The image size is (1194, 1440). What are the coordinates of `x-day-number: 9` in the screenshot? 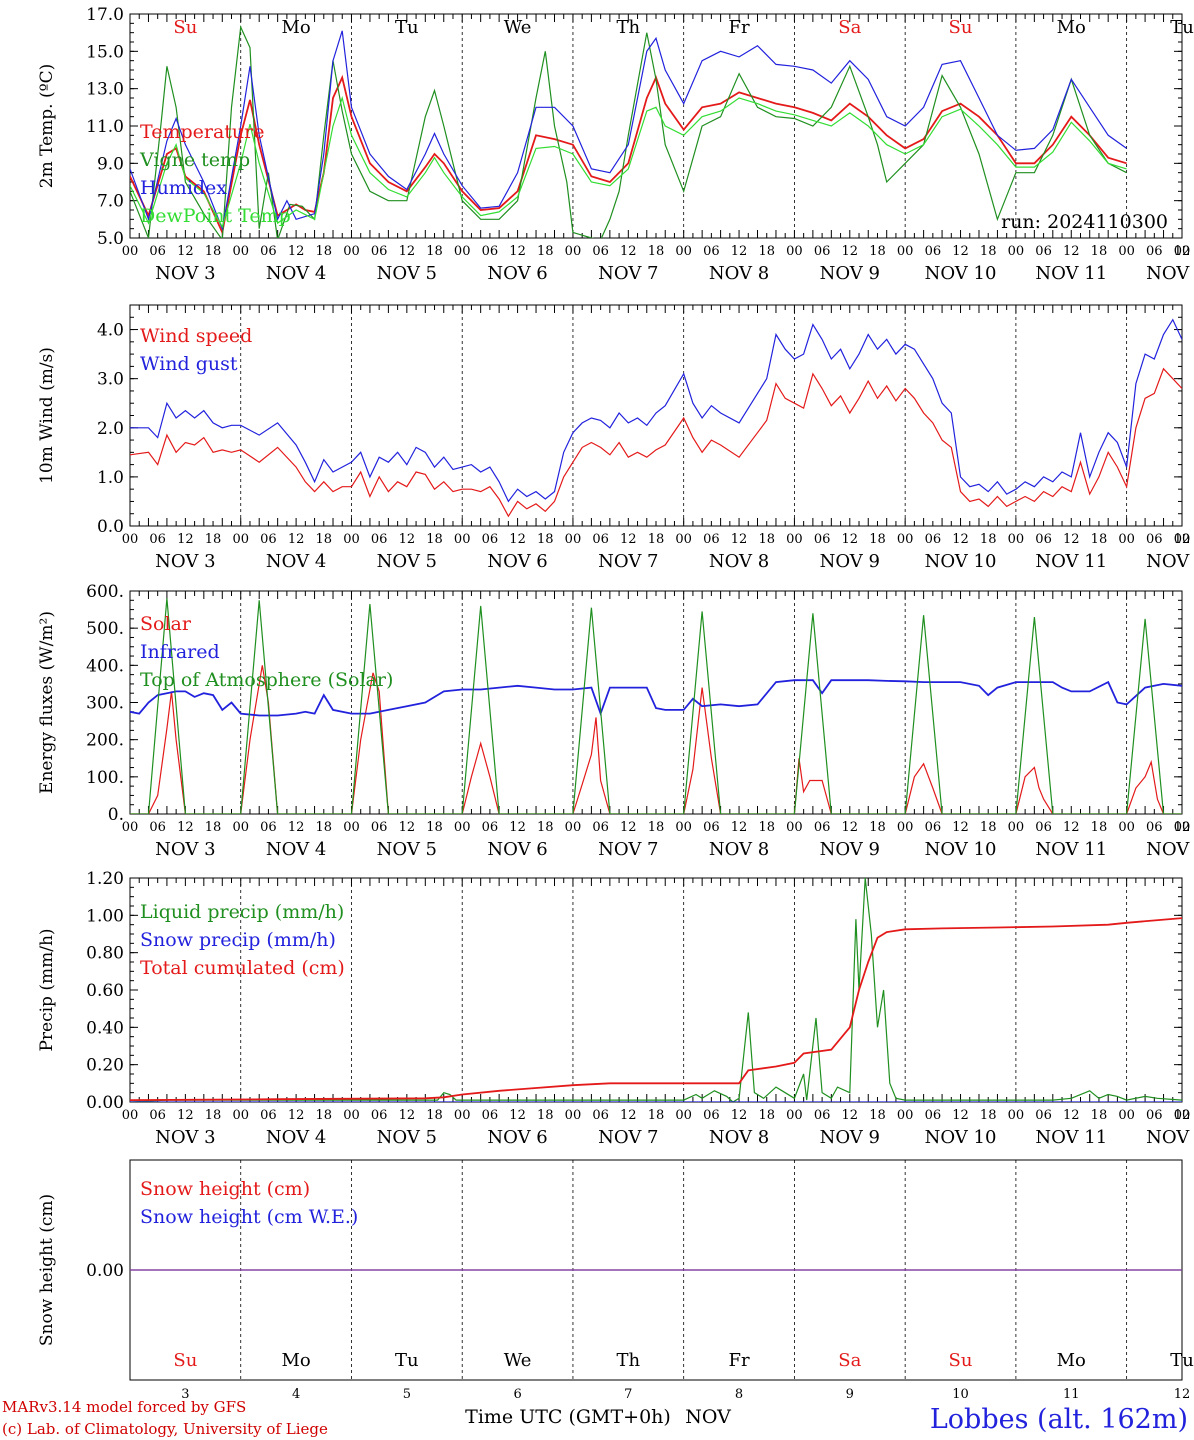 It's located at (850, 1394).